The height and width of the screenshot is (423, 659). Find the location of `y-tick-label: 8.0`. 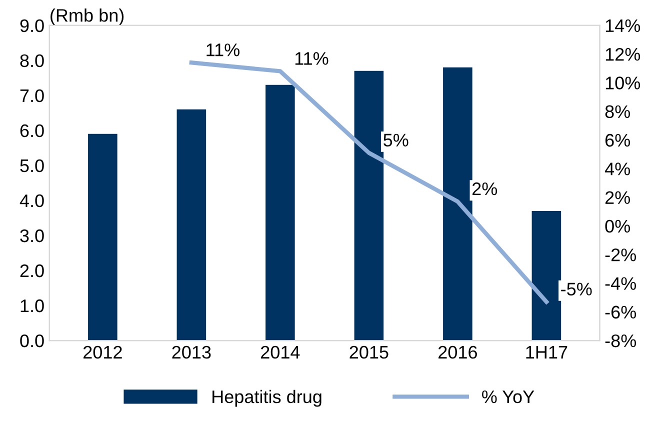

y-tick-label: 8.0 is located at coordinates (32, 61).